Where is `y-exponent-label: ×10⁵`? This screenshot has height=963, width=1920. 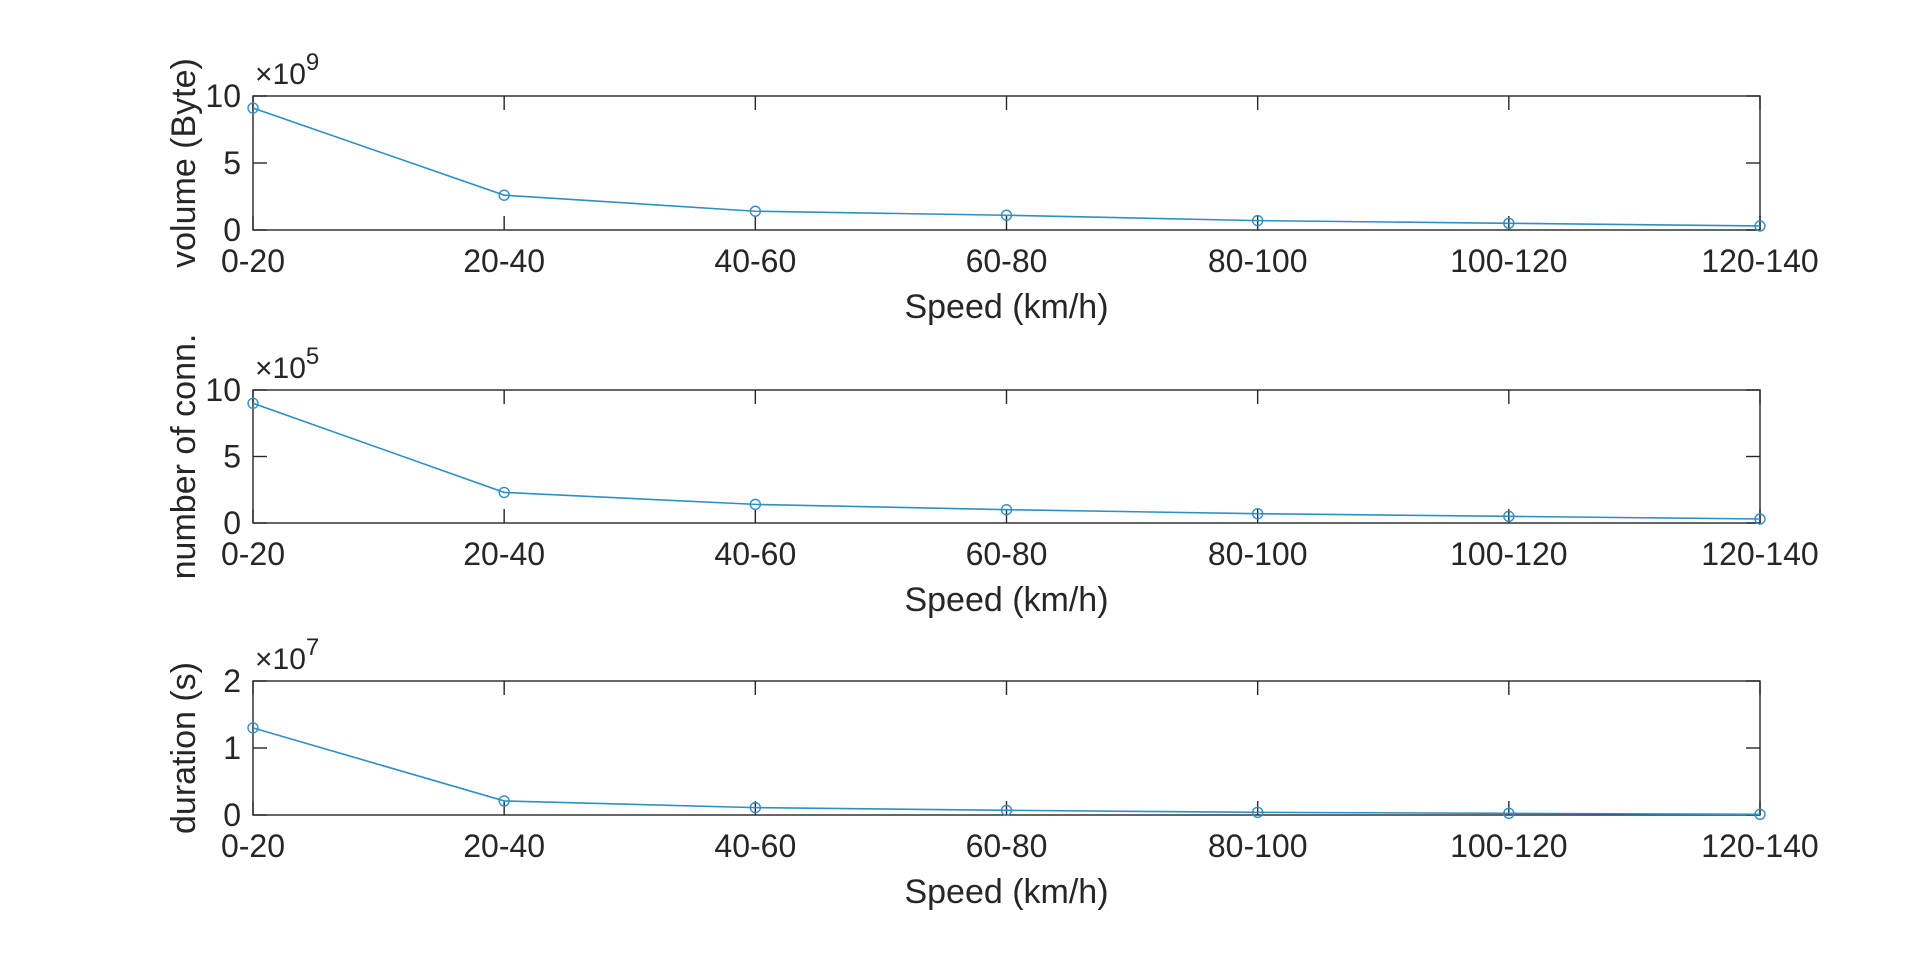 y-exponent-label: ×10⁵ is located at coordinates (287, 364).